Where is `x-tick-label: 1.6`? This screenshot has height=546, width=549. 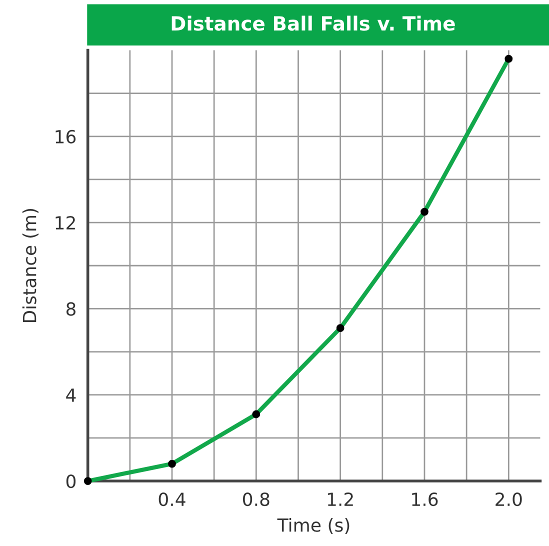 x-tick-label: 1.6 is located at coordinates (425, 499).